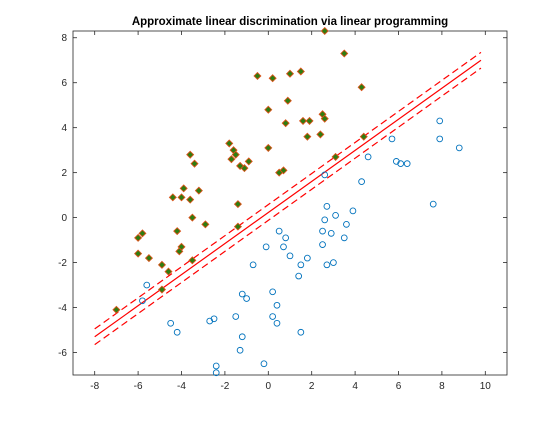 The image size is (560, 425). I want to click on y-tick-label: -6, so click(62, 353).